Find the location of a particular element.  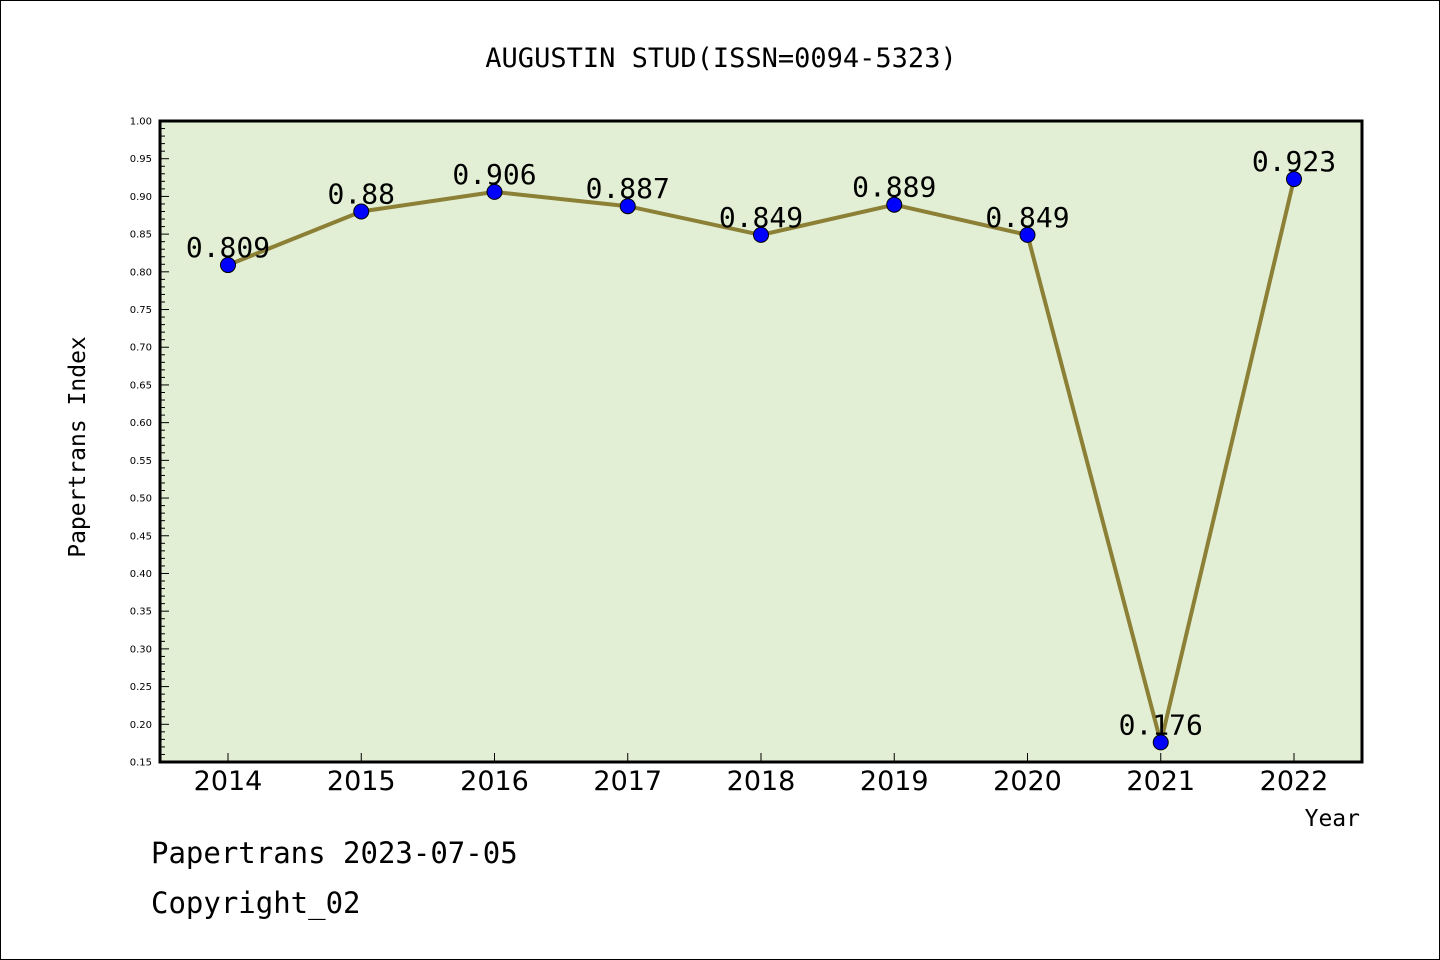

y-tick-label: 0.95 is located at coordinates (141, 159).